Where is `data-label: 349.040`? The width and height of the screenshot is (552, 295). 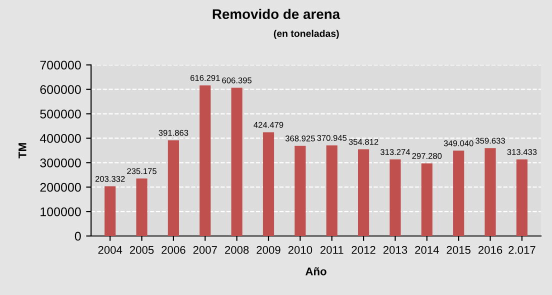
data-label: 349.040 is located at coordinates (459, 143).